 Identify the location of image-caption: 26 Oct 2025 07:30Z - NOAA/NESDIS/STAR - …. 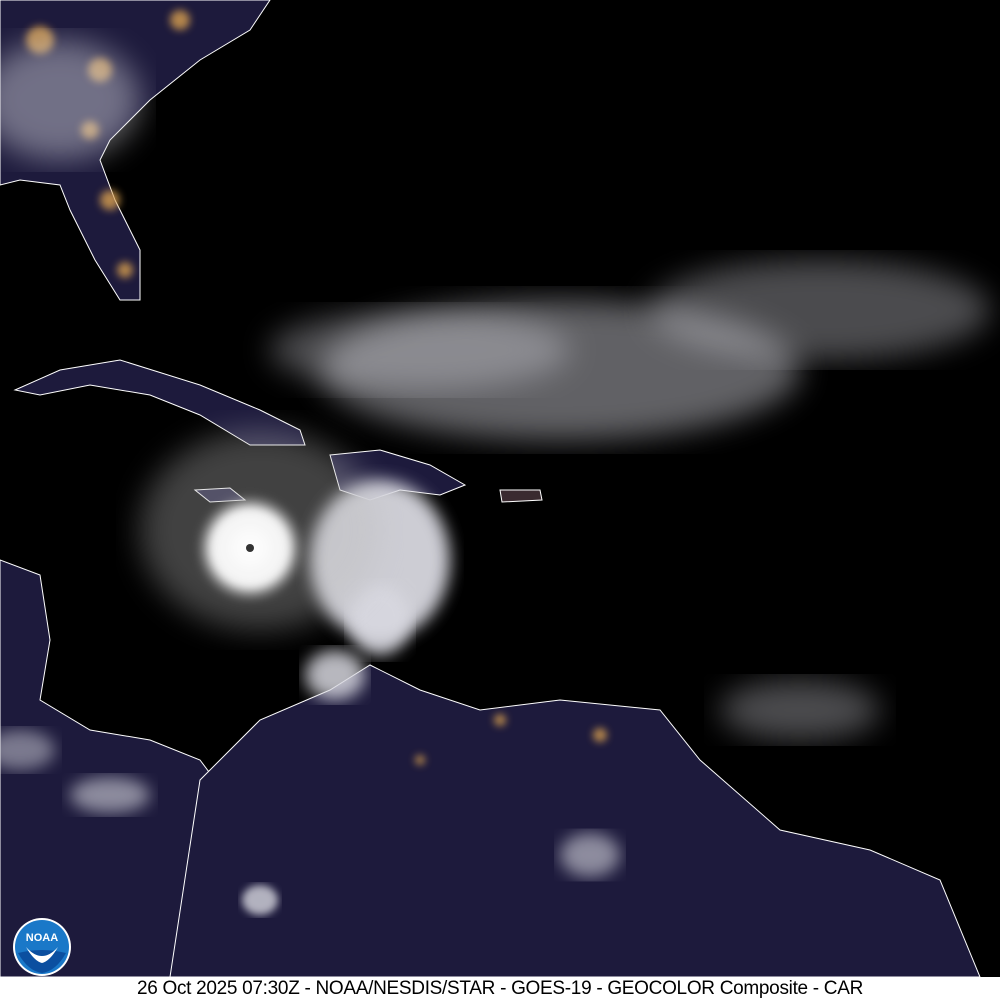
(500, 988).